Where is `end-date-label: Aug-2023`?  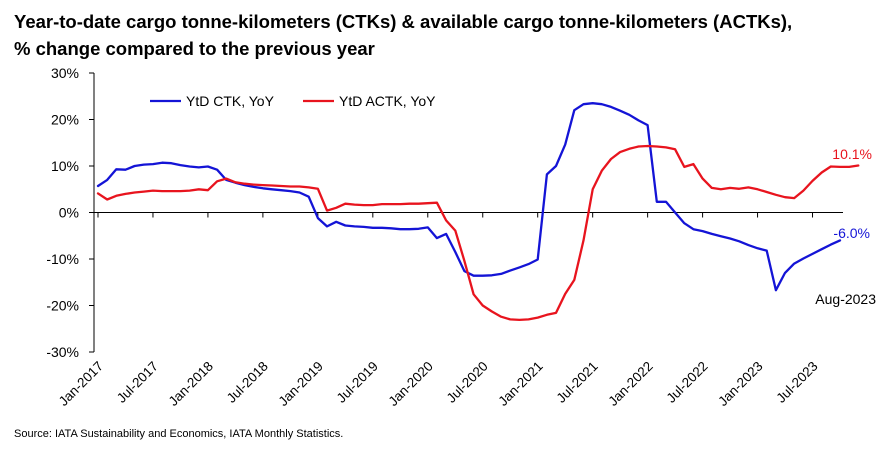 end-date-label: Aug-2023 is located at coordinates (845, 299).